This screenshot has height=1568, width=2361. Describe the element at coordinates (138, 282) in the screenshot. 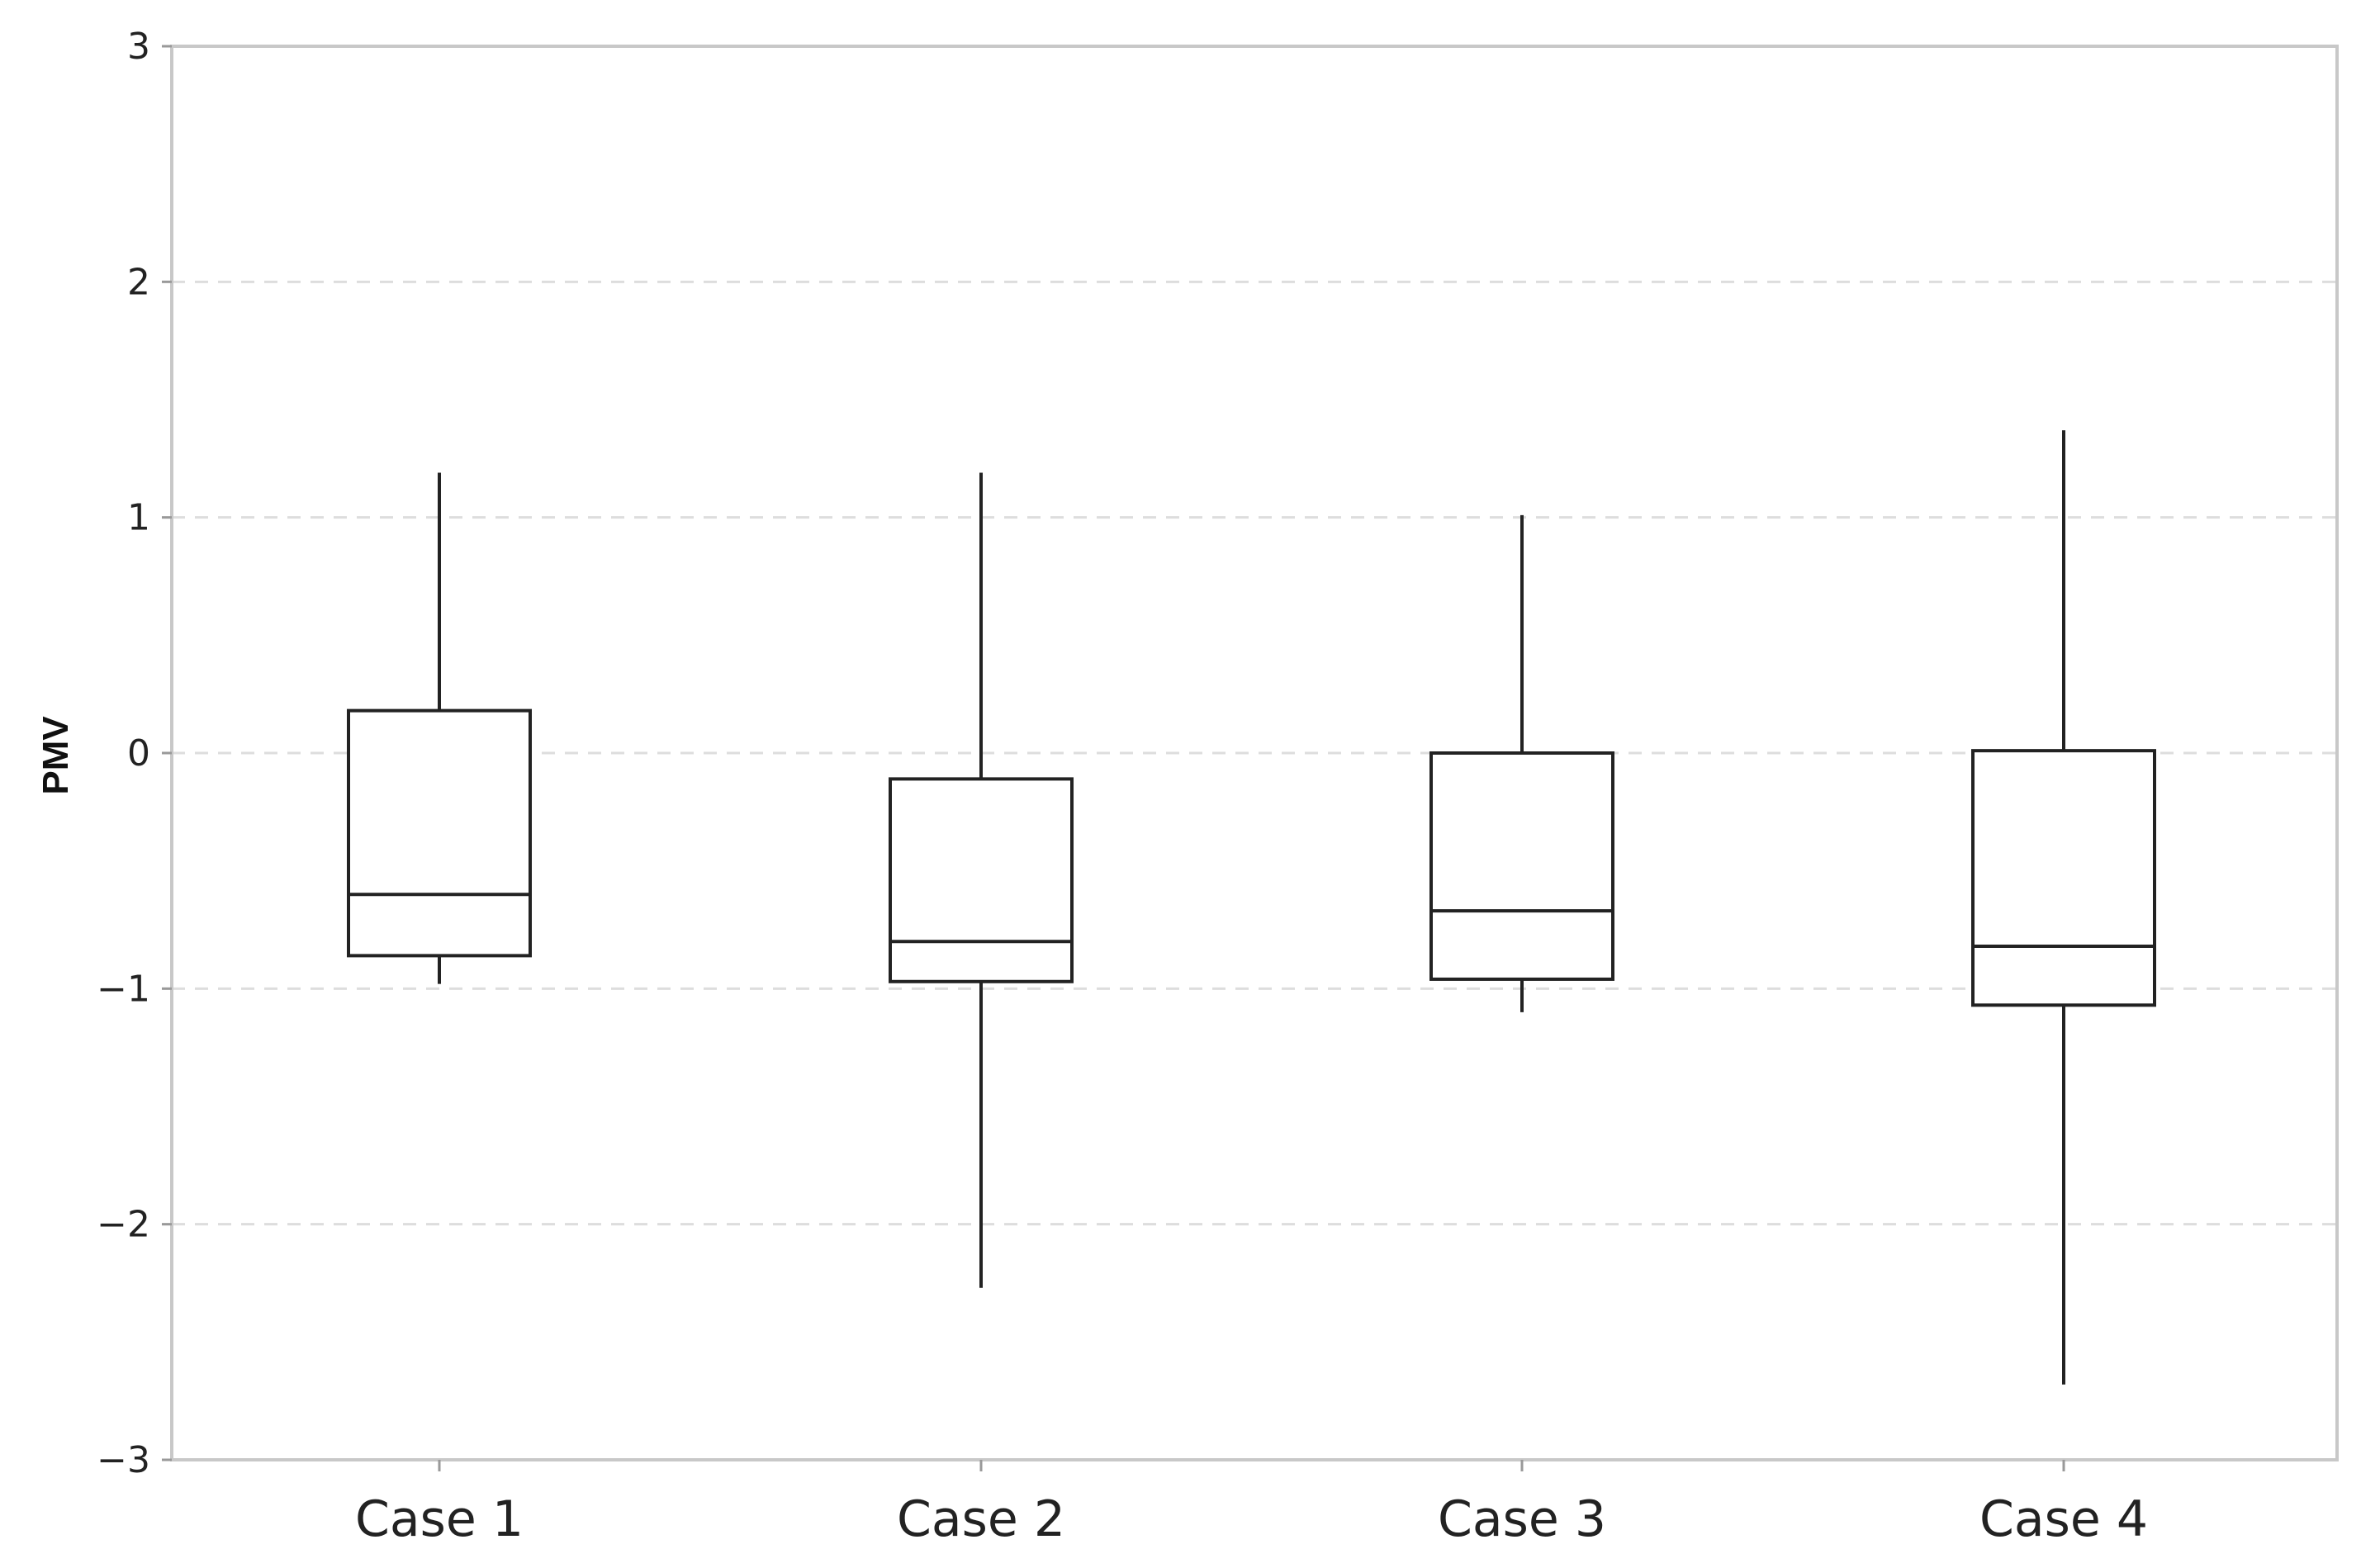

I see `y-tick-label: 2` at that location.